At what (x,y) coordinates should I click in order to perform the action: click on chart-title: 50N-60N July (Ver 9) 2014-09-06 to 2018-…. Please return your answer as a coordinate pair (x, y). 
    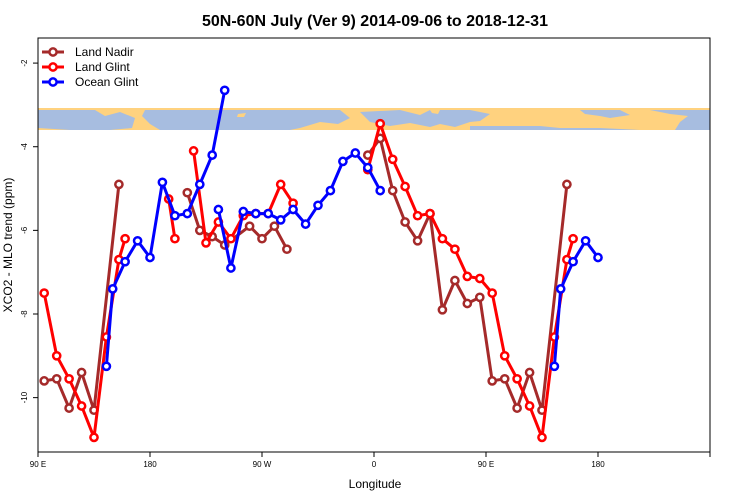
    Looking at the image, I should click on (375, 21).